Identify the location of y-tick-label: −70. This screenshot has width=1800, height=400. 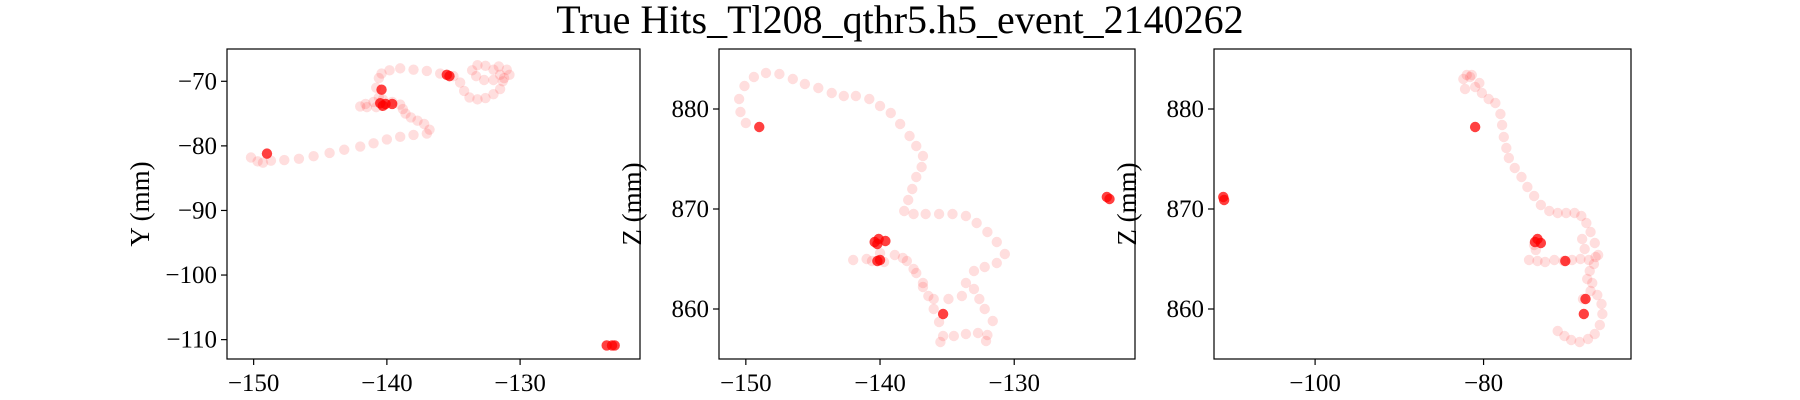
(197, 81).